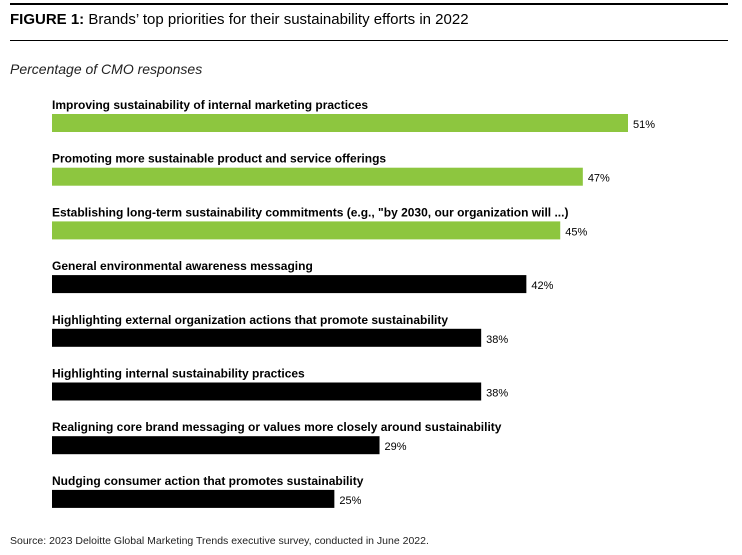 The width and height of the screenshot is (742, 555). I want to click on value-label: 47%, so click(599, 179).